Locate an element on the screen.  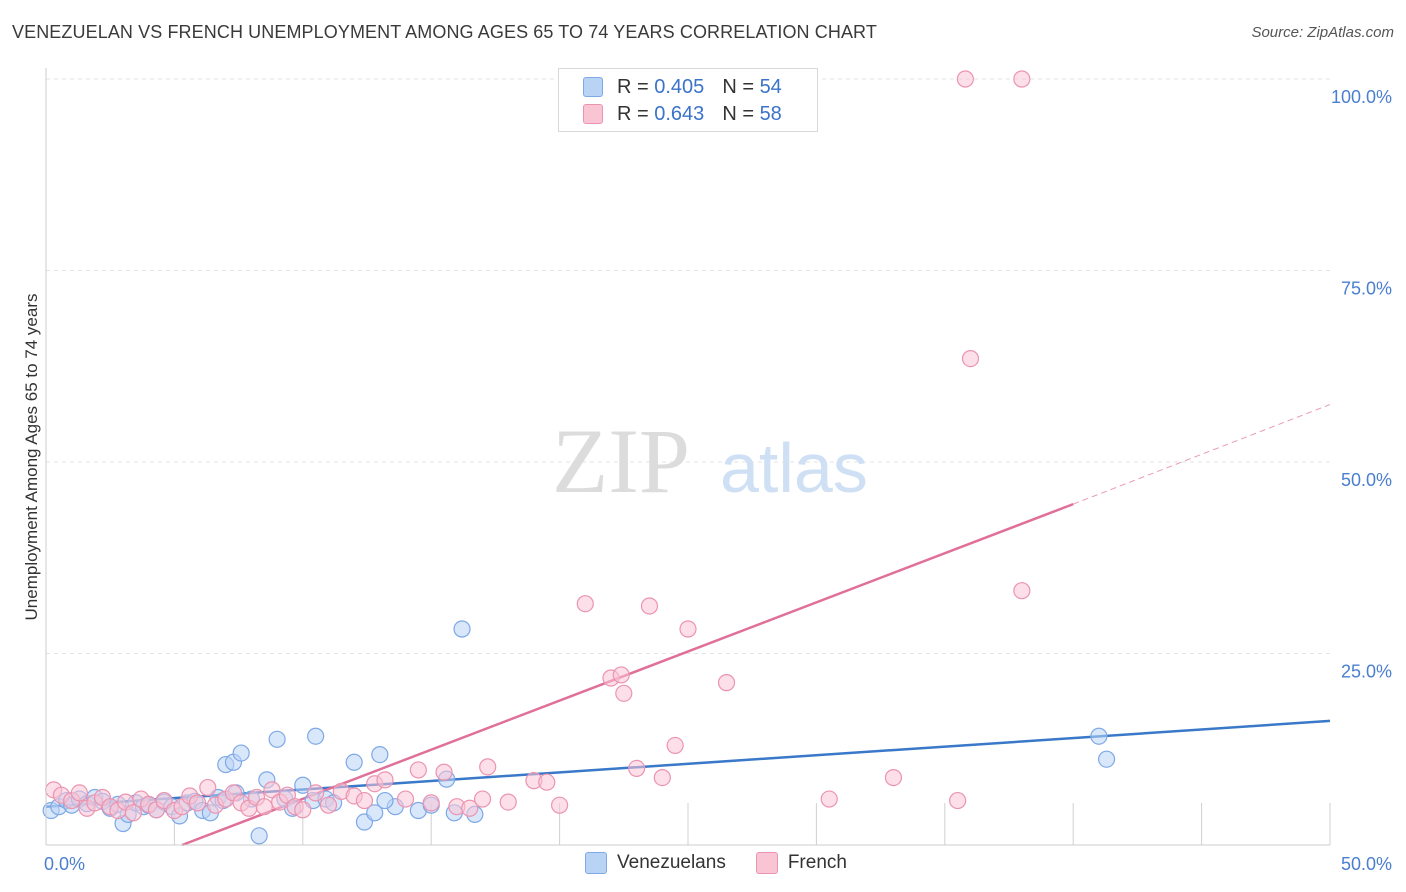
y-axis-label: Unemployment Among Ages 65 to 74 years is located at coordinates (31, 457).